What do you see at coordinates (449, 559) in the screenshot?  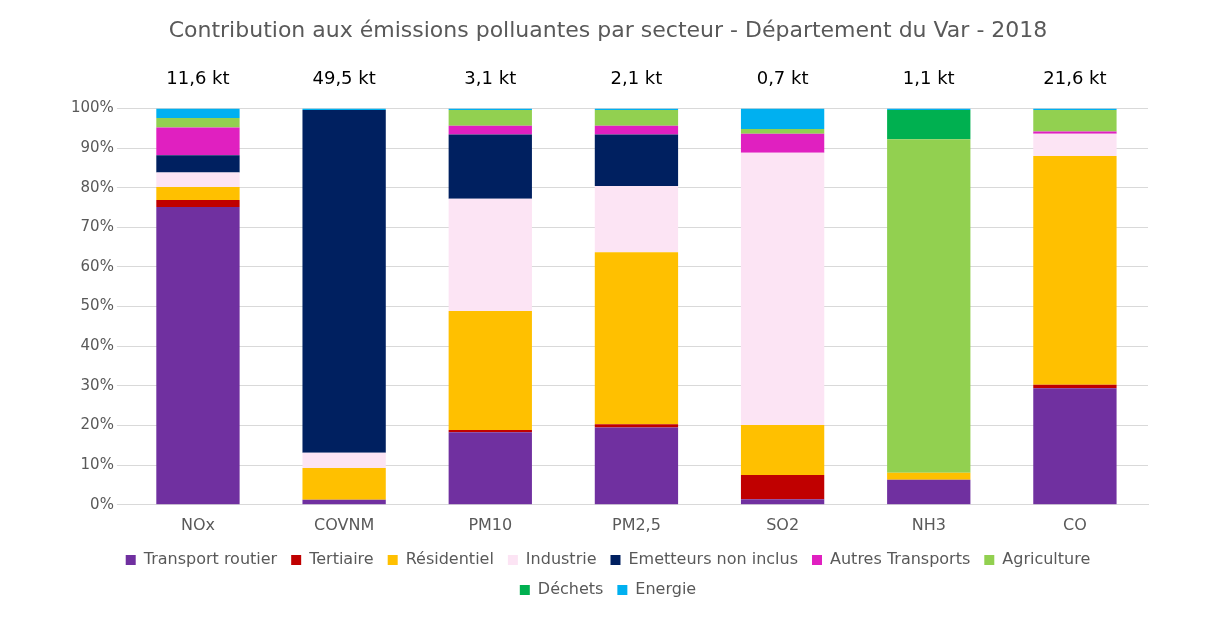 I see `legend-label: Résidentiel` at bounding box center [449, 559].